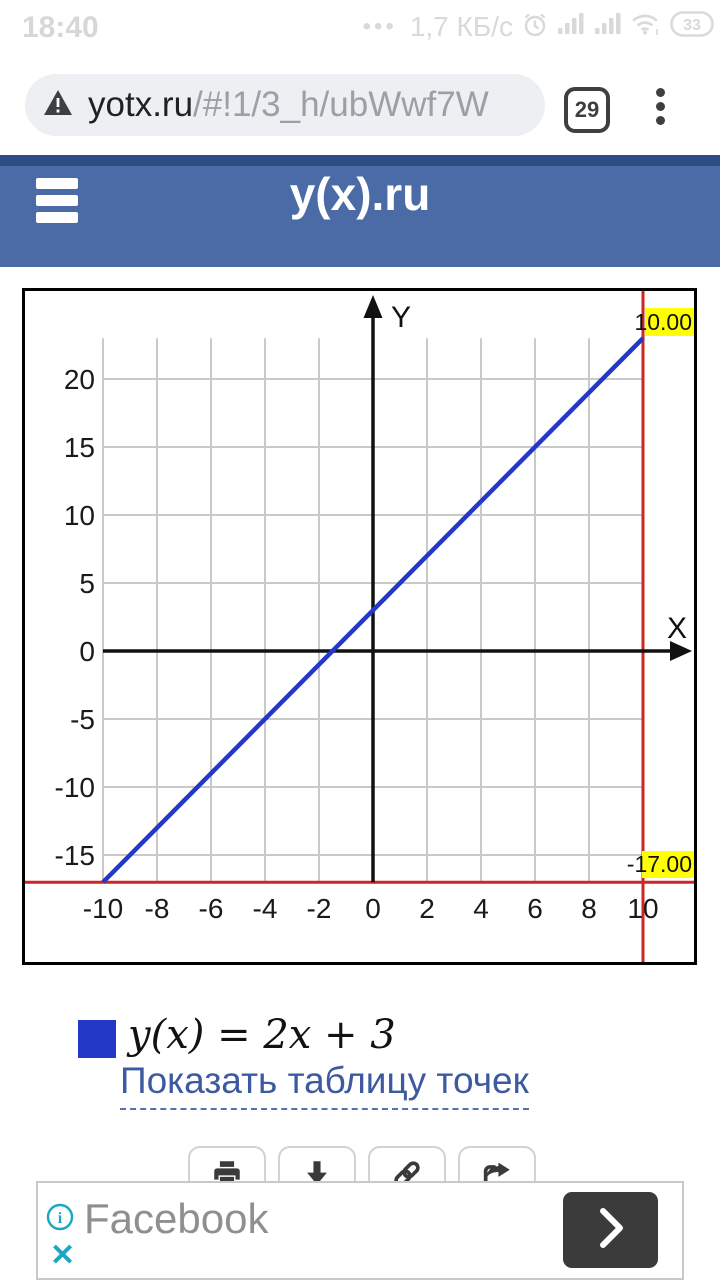  What do you see at coordinates (79, 379) in the screenshot?
I see `svg-text: 20` at bounding box center [79, 379].